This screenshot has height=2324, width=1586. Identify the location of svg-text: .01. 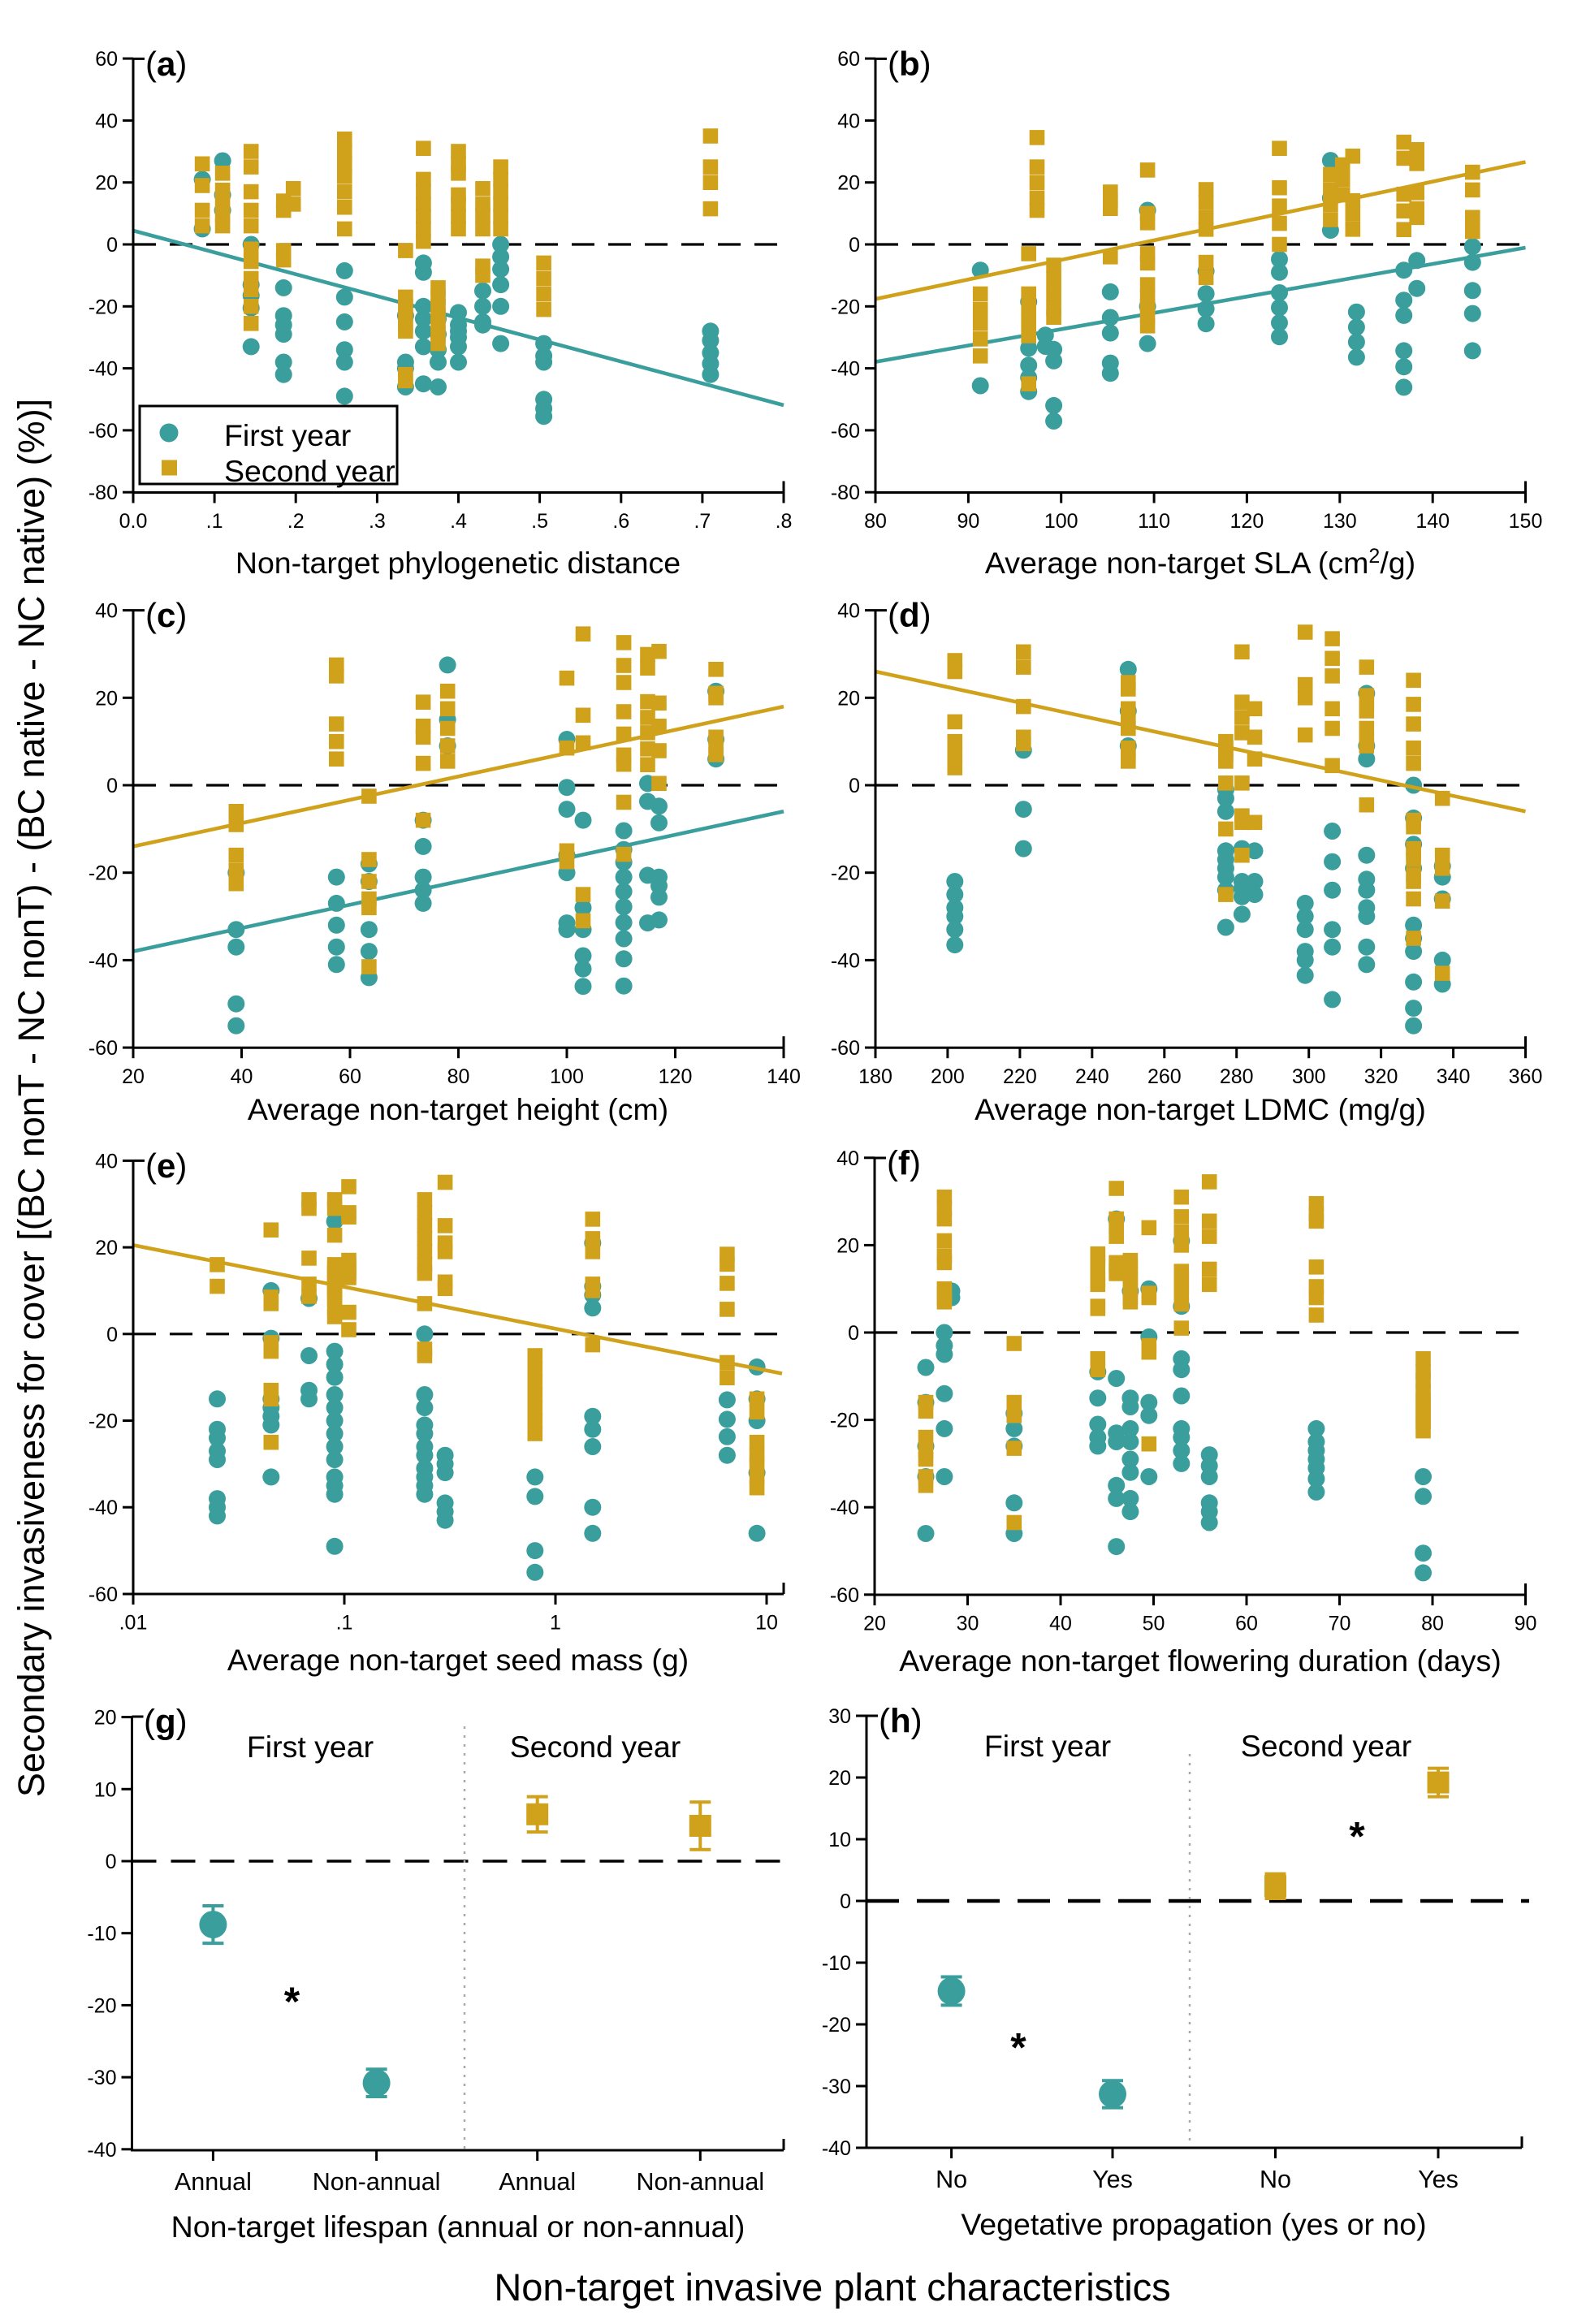
(133, 1623).